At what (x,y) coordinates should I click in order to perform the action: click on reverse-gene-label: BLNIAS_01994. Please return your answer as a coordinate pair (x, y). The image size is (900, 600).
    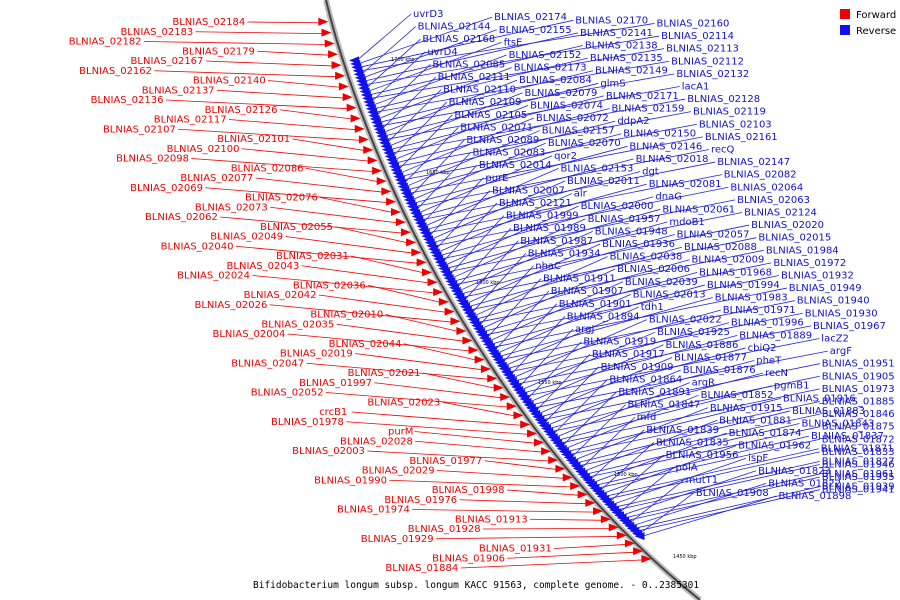
    Looking at the image, I should click on (743, 285).